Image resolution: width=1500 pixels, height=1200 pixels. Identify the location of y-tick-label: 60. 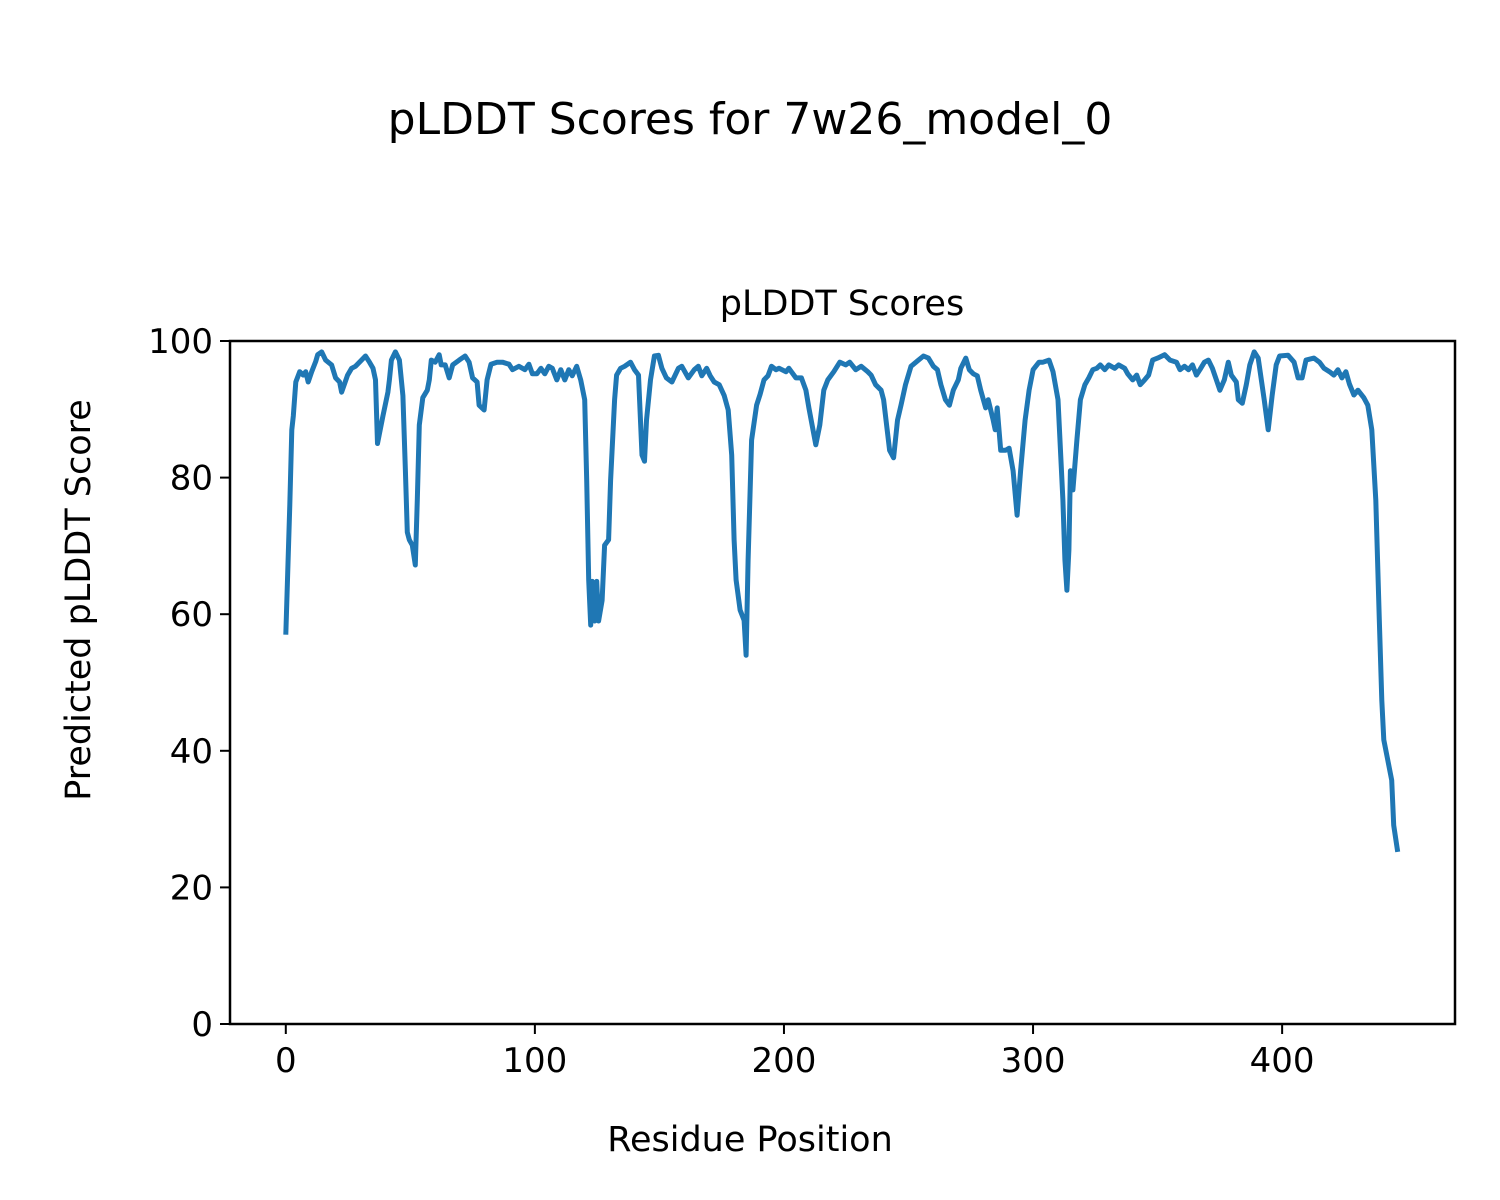
(191, 615).